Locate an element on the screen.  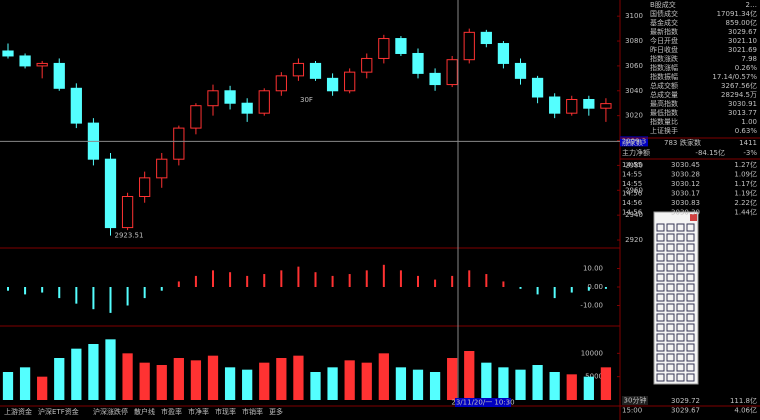
stat-label: 指数量比 is located at coordinates (664, 121).